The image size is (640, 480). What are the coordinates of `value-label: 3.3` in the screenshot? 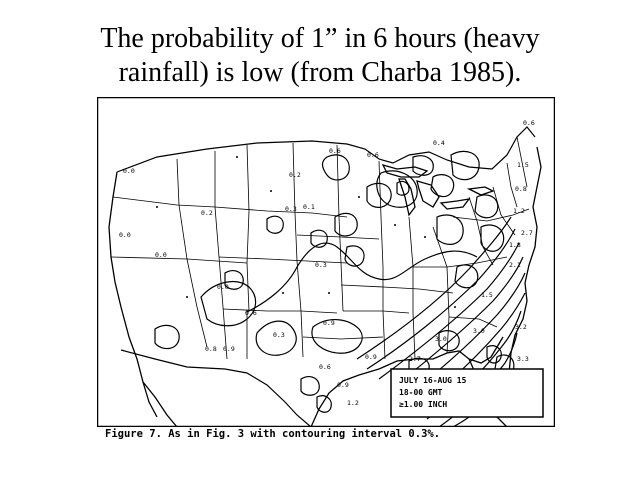 It's located at (523, 359).